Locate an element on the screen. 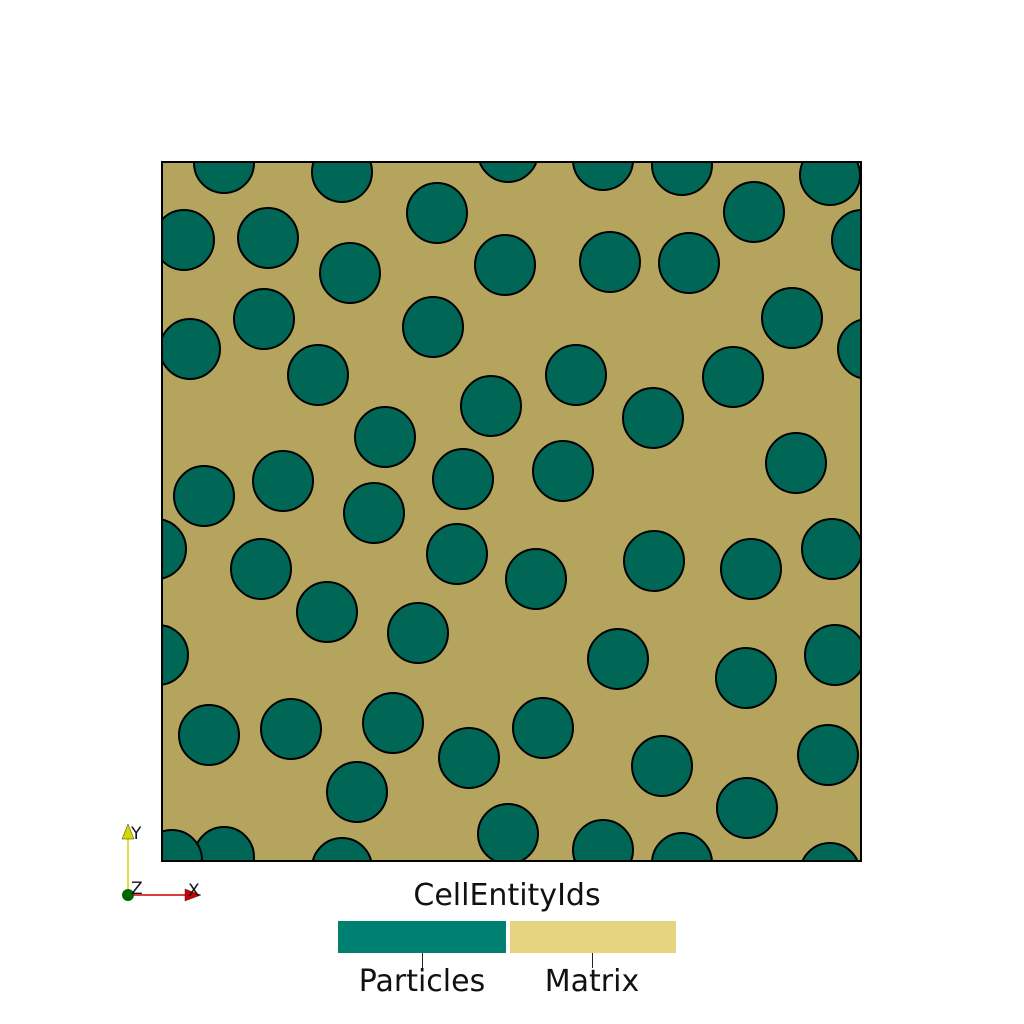 This screenshot has height=1024, width=1024. x-axis-label: X is located at coordinates (194, 891).